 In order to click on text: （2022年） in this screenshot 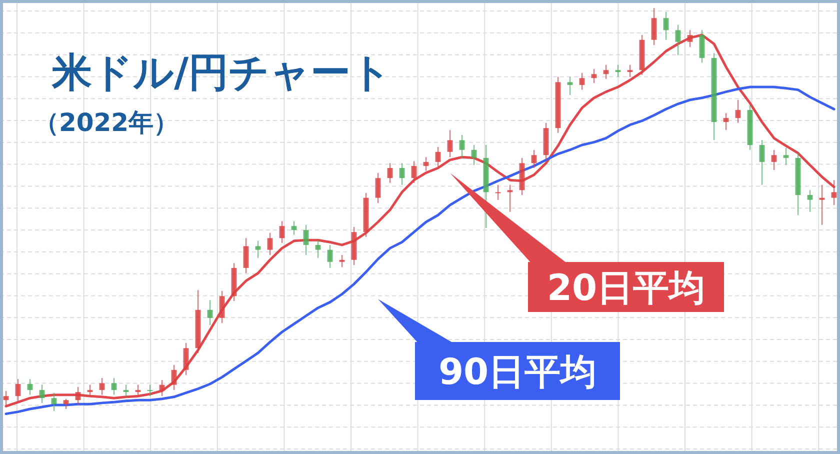, I will do `click(106, 122)`.